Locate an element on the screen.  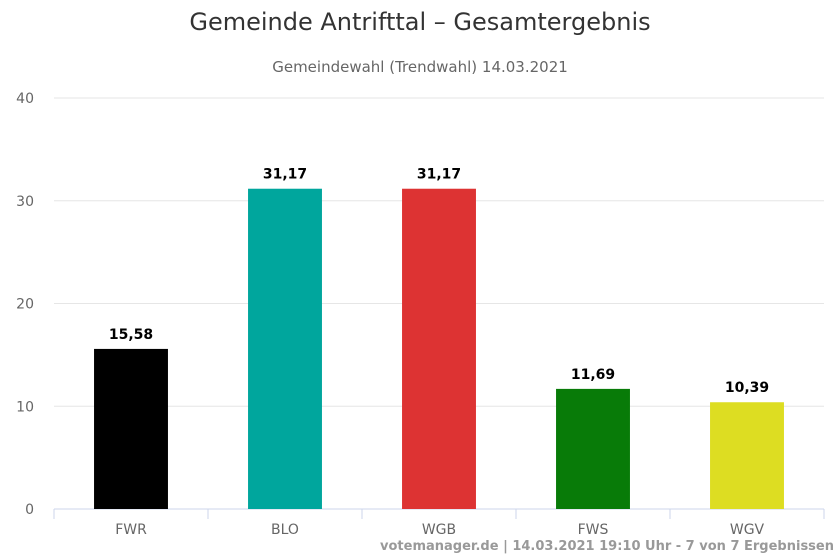
x-tick-label: WGB is located at coordinates (439, 530).